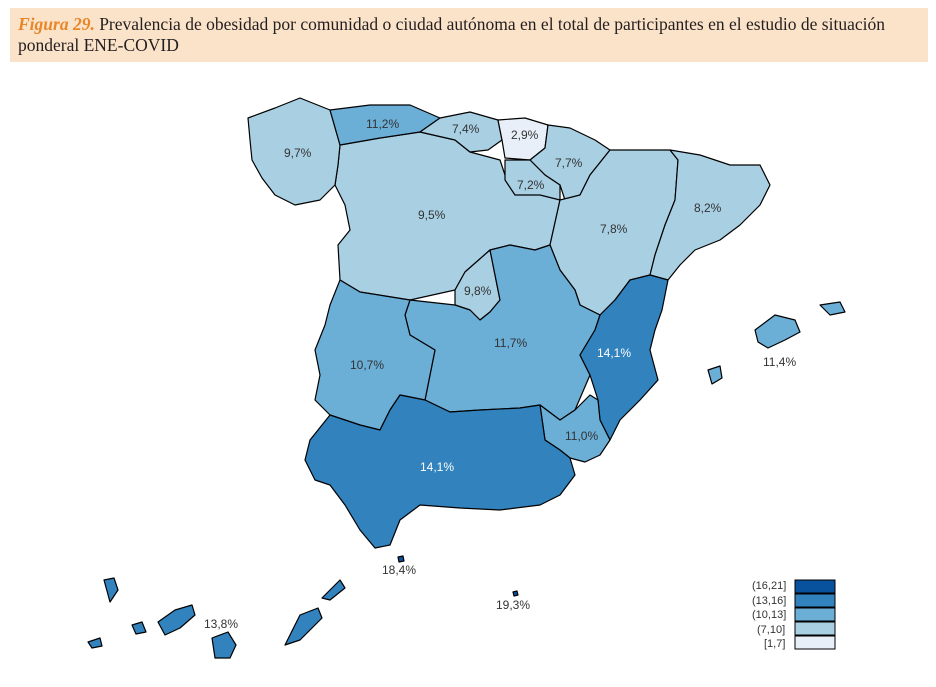  I want to click on figure-label: Figura 29., so click(56, 24).